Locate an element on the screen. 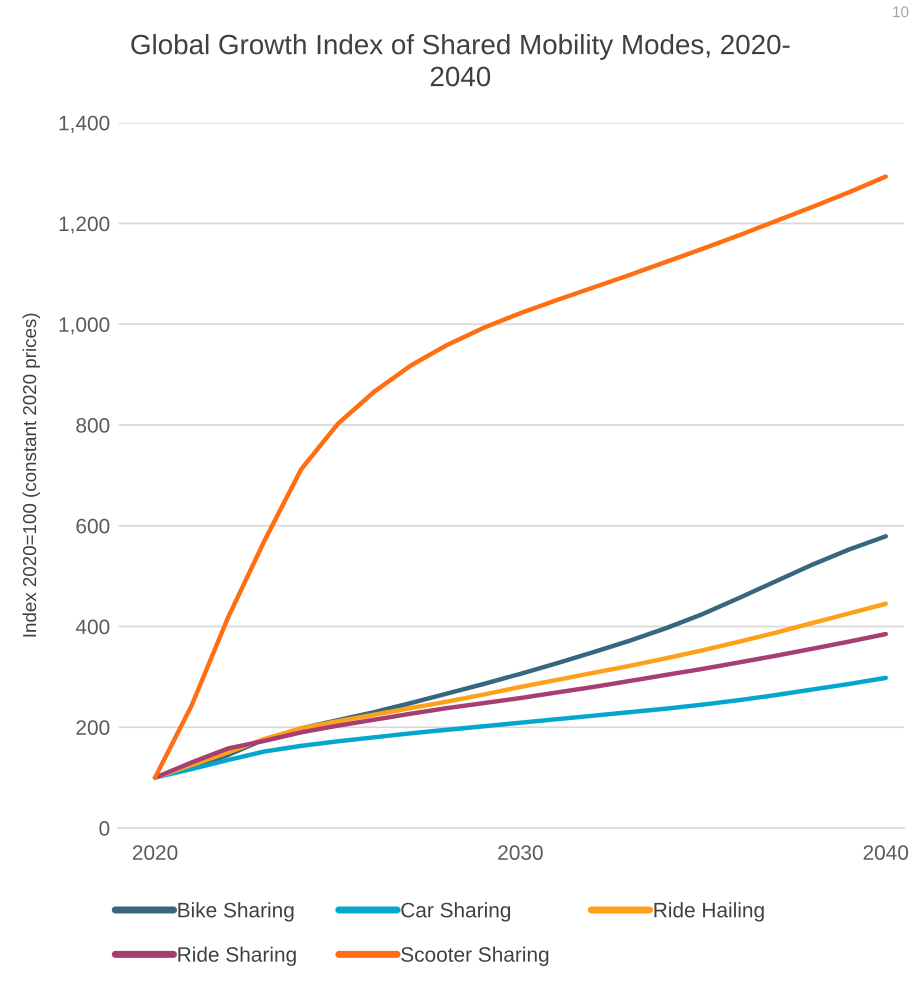  y-tick-label: 800 is located at coordinates (93, 425).